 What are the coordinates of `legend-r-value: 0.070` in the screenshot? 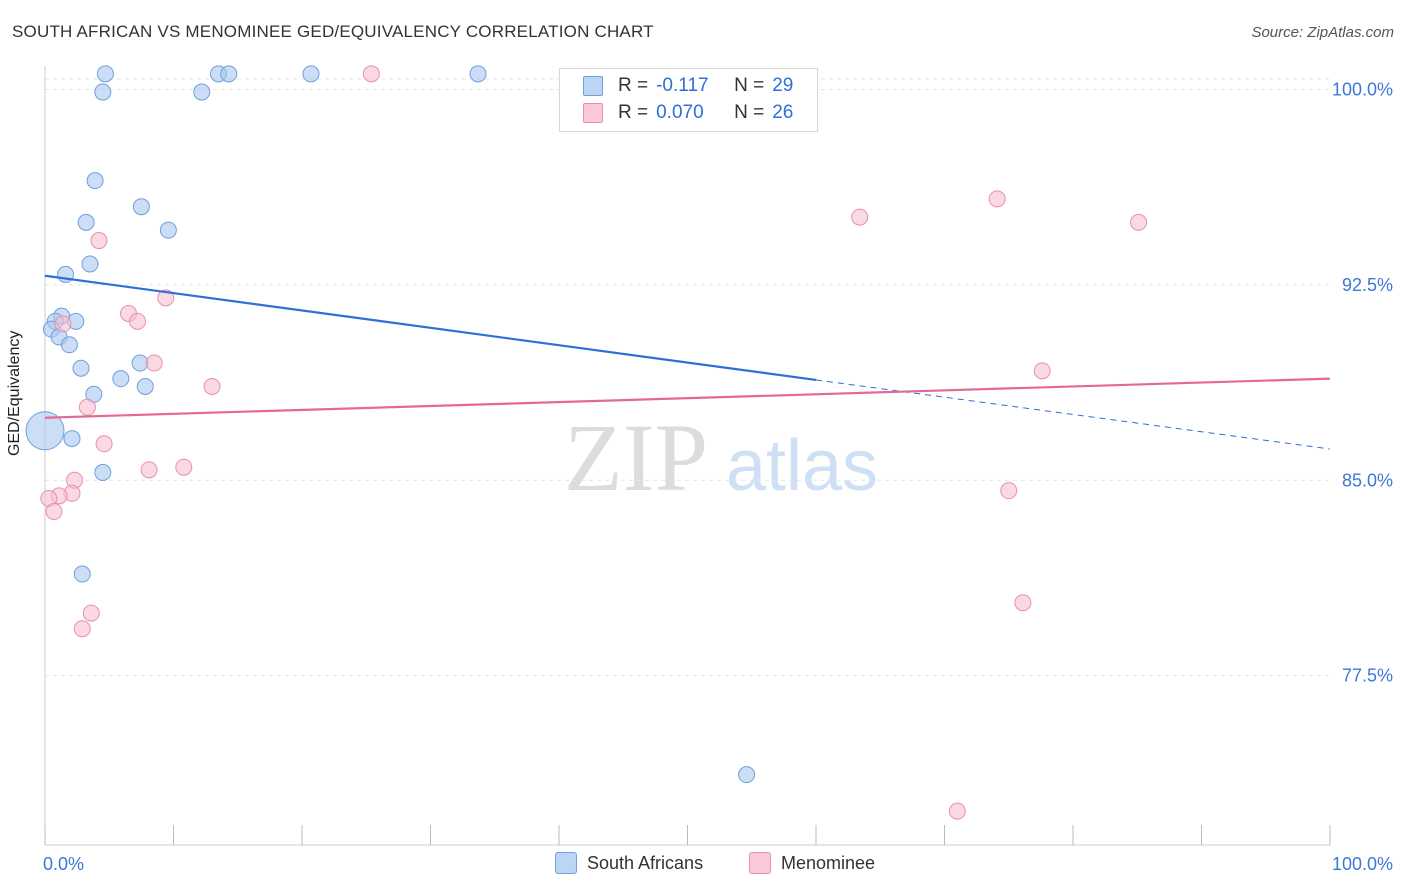 It's located at (680, 112).